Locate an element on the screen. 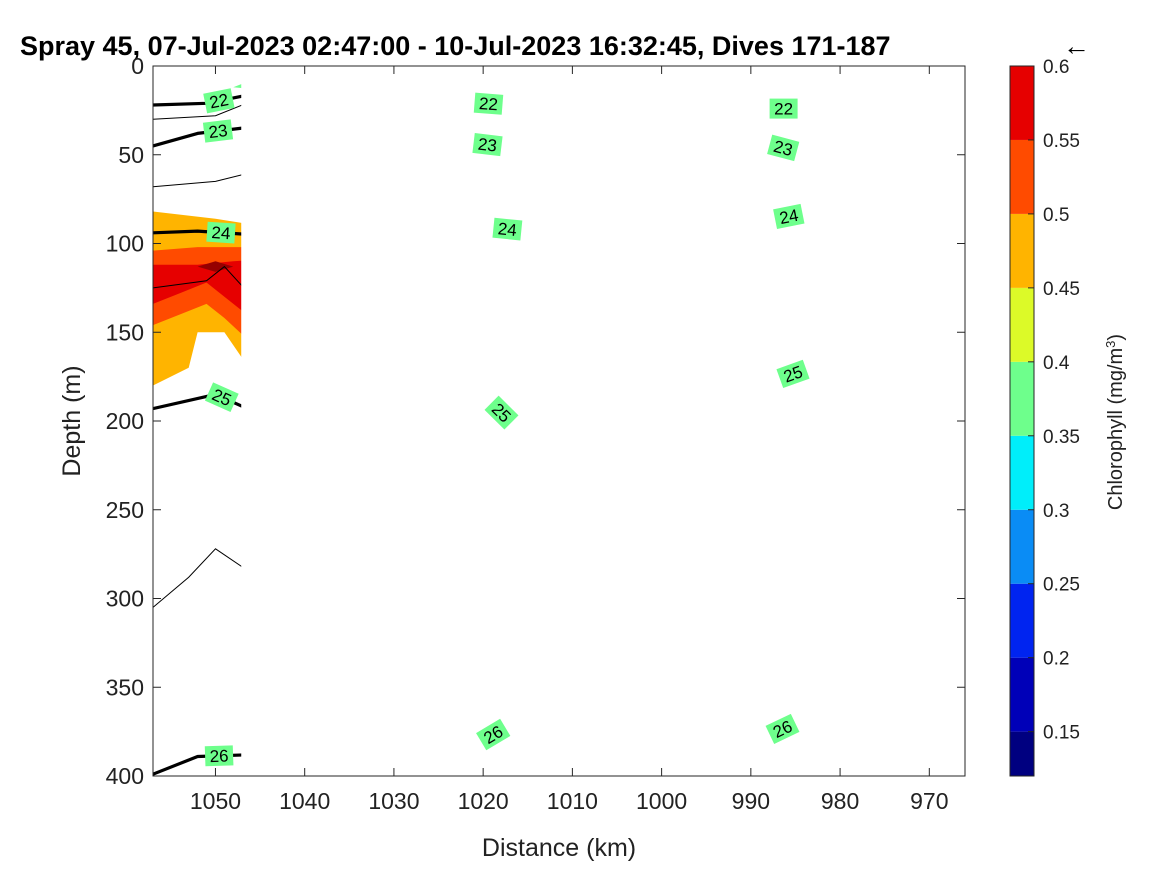 This screenshot has height=875, width=1167. colorbar-tick-label: 0.2 is located at coordinates (1056, 659).